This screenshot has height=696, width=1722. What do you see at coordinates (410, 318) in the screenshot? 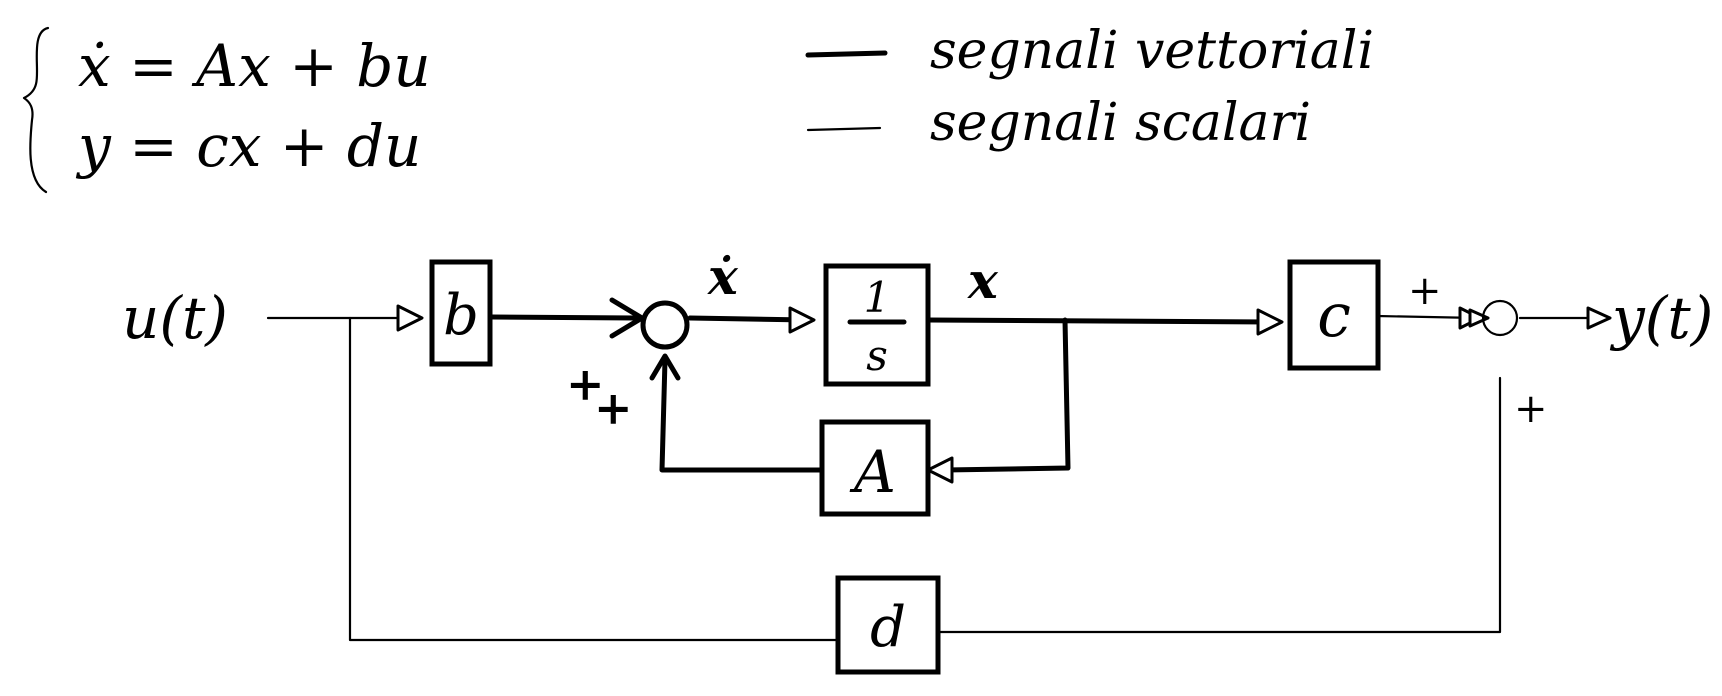
I see `arrowhead-into-b` at bounding box center [410, 318].